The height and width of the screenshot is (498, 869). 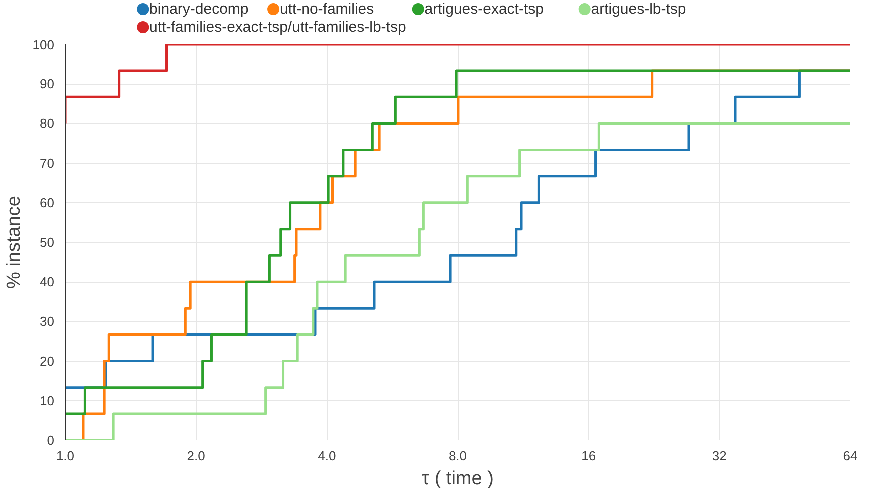 What do you see at coordinates (196, 456) in the screenshot?
I see `x-tick-label: 2.0` at bounding box center [196, 456].